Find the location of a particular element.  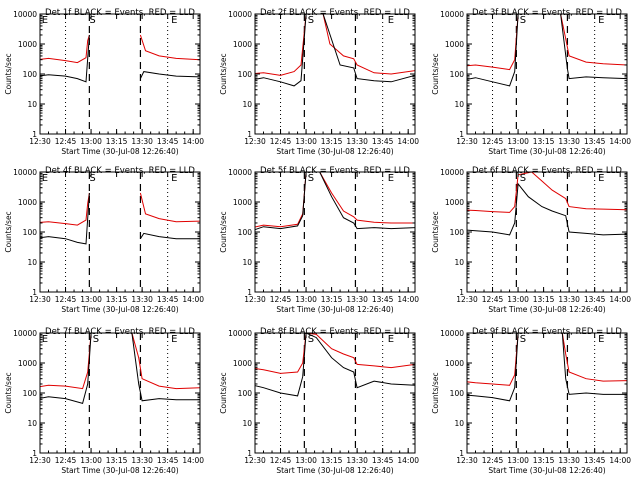

panel-title: Det 8f BLACK = Events, RED = LLD is located at coordinates (335, 332).